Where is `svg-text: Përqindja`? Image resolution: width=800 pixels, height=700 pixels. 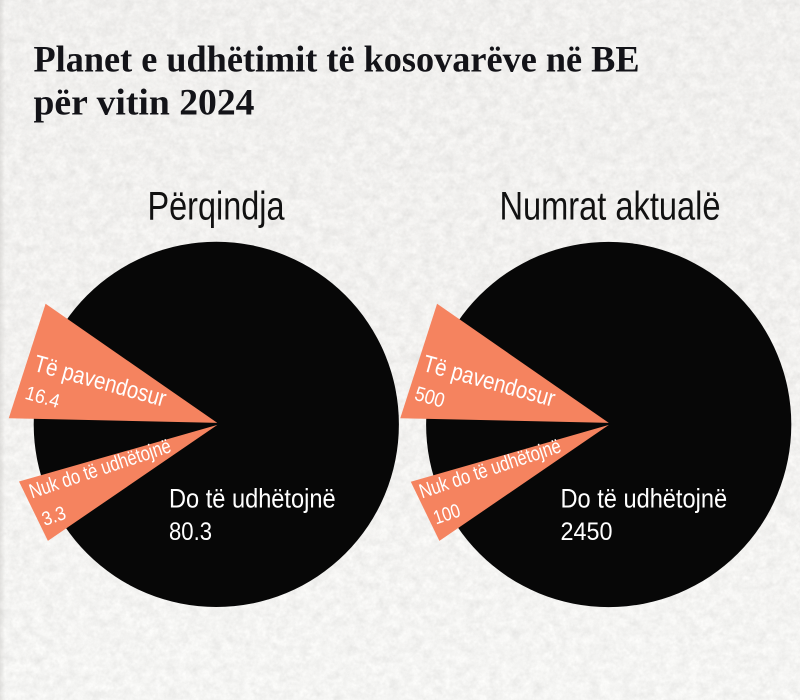
svg-text: Përqindja is located at coordinates (217, 207).